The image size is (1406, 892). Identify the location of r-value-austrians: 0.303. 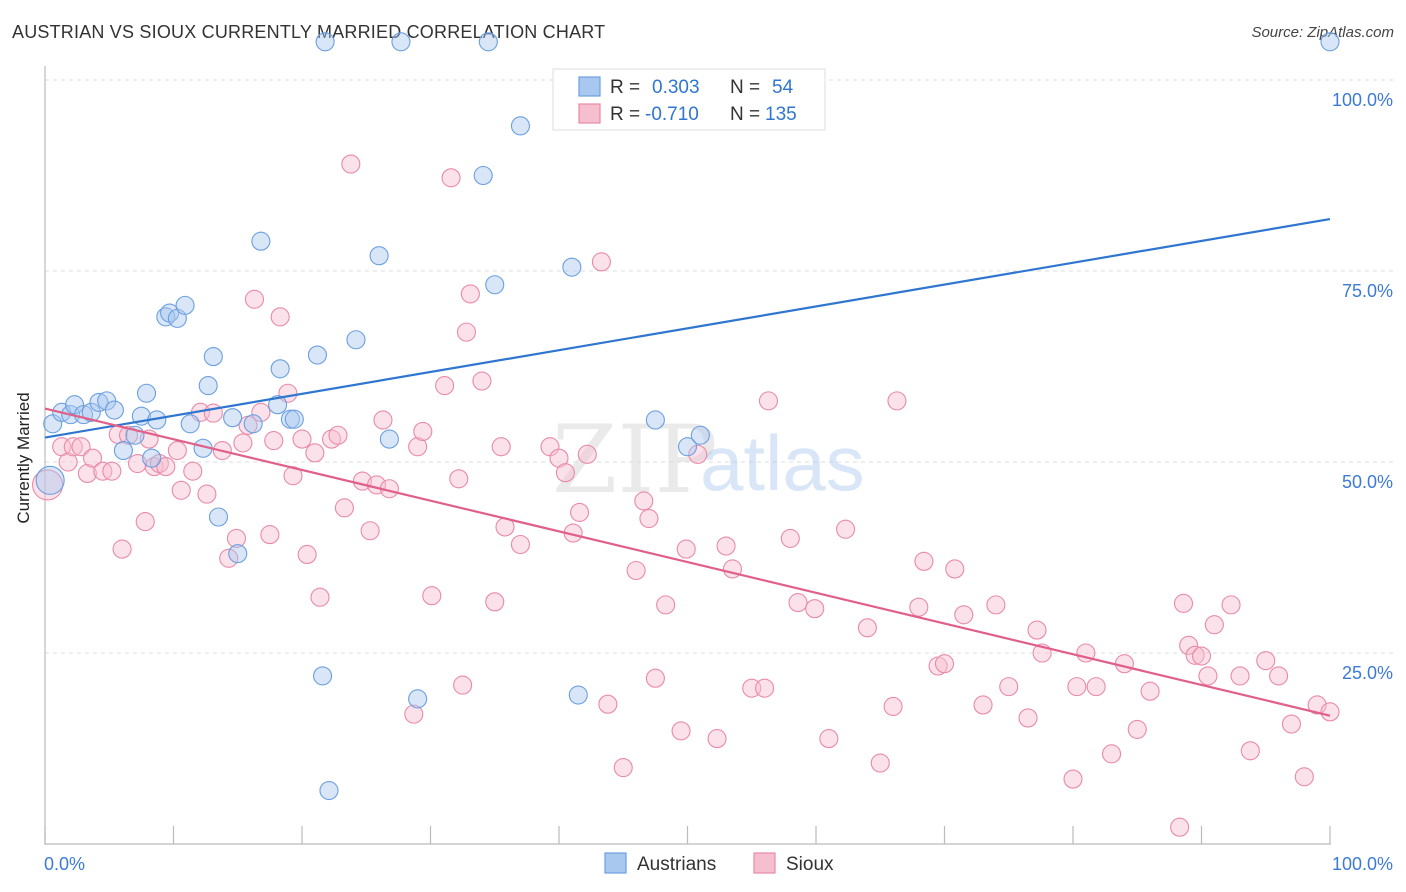
(676, 87).